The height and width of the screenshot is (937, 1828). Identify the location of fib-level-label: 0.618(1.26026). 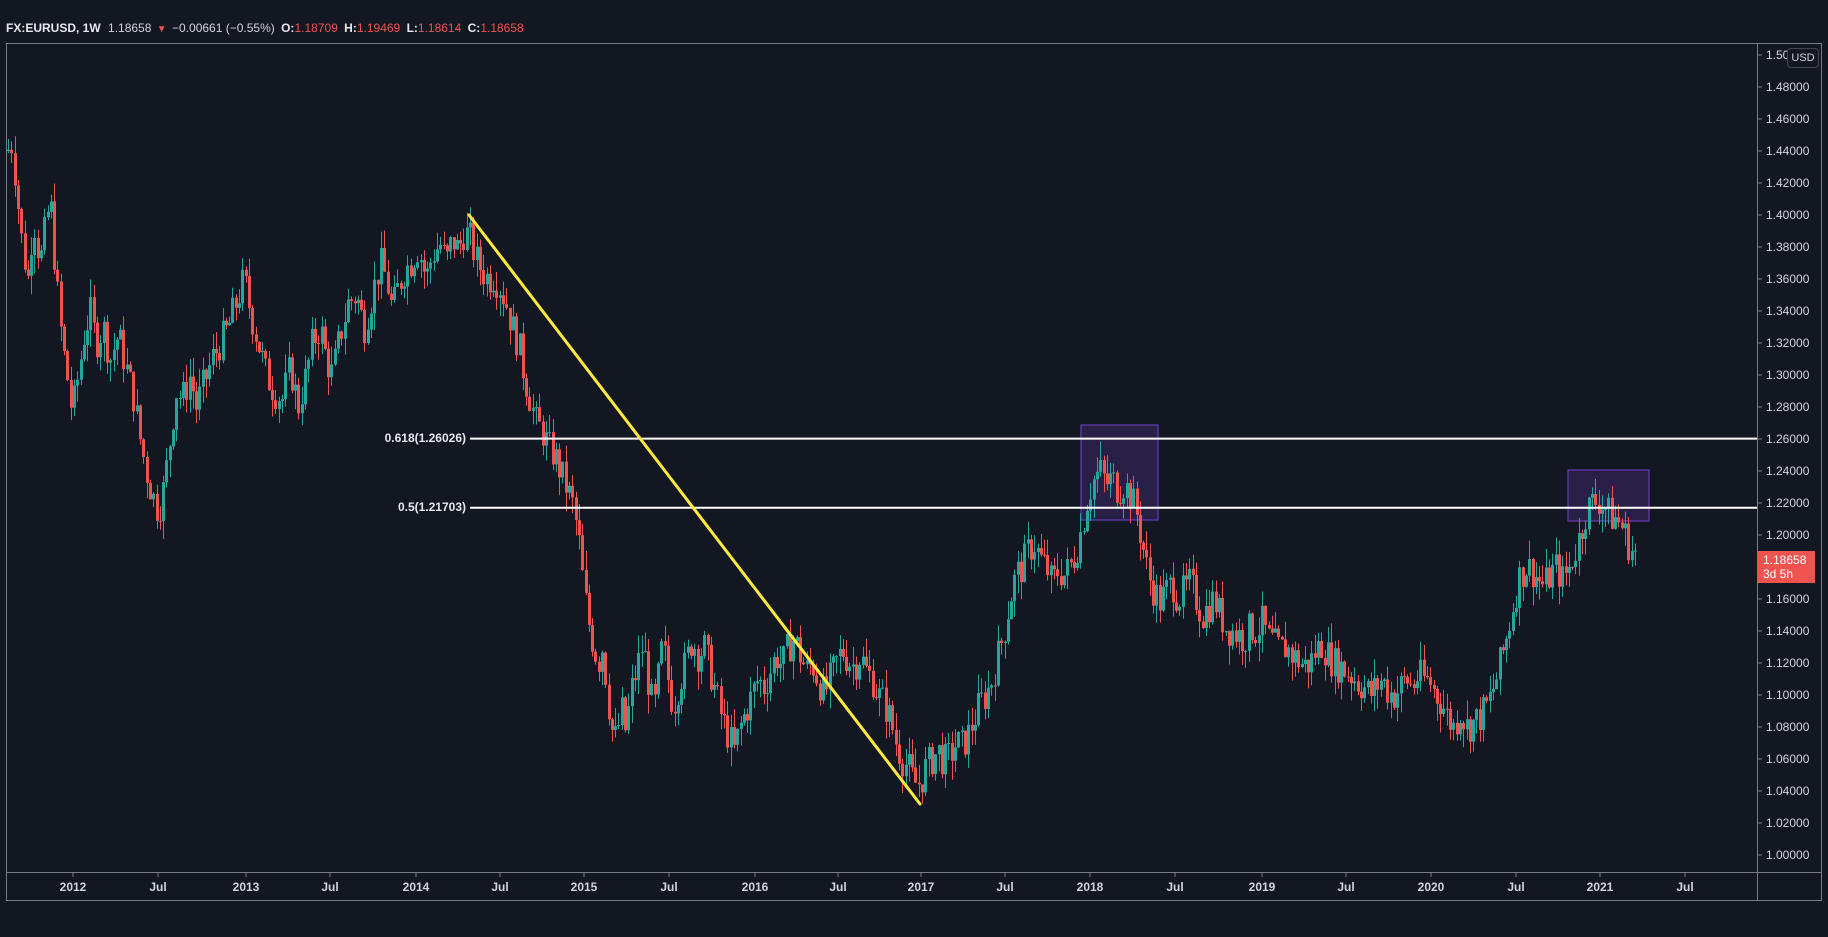
(425, 437).